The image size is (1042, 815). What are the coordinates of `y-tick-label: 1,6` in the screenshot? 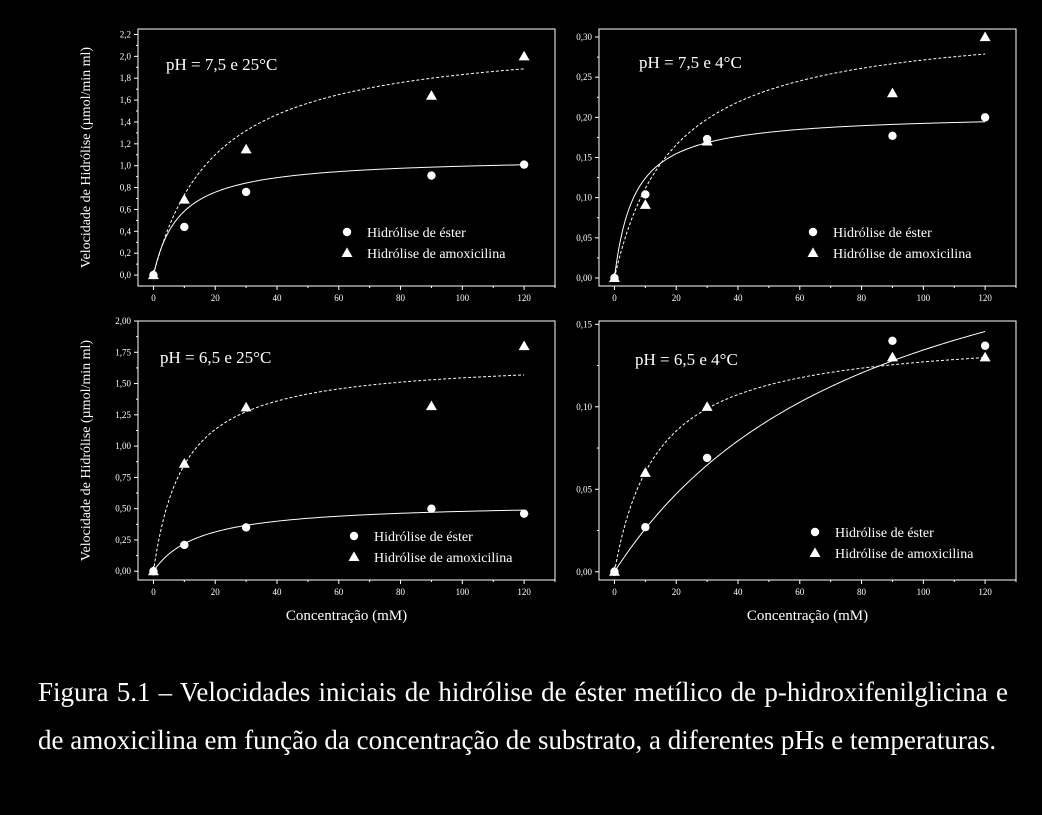 It's located at (126, 100).